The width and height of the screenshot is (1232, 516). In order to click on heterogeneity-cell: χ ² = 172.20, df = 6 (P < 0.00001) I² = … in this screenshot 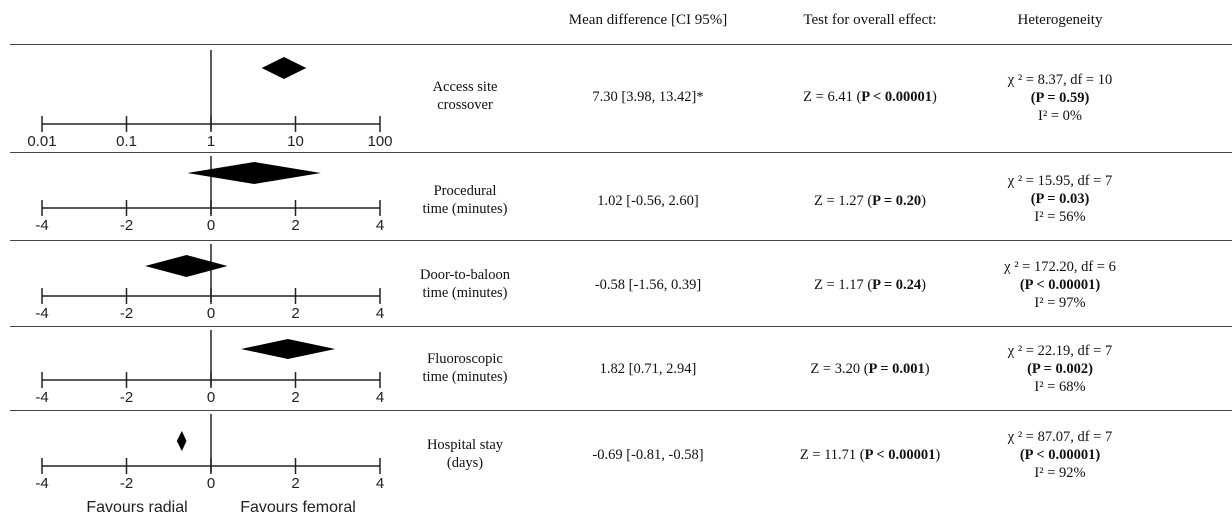, I will do `click(1060, 285)`.